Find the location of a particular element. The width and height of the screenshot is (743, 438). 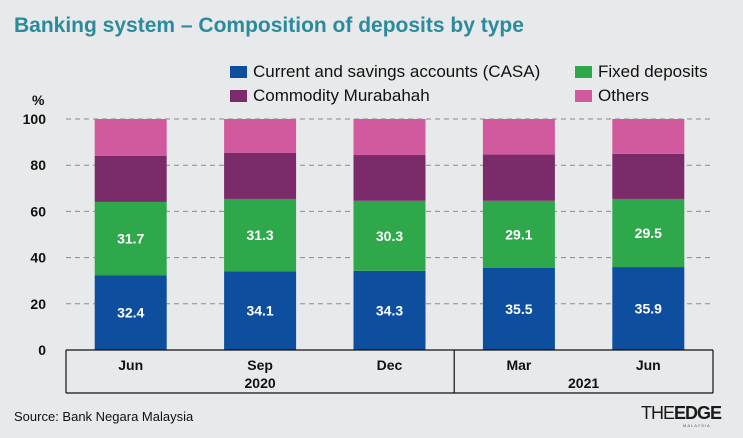

year-group-label: 2021 is located at coordinates (583, 383).